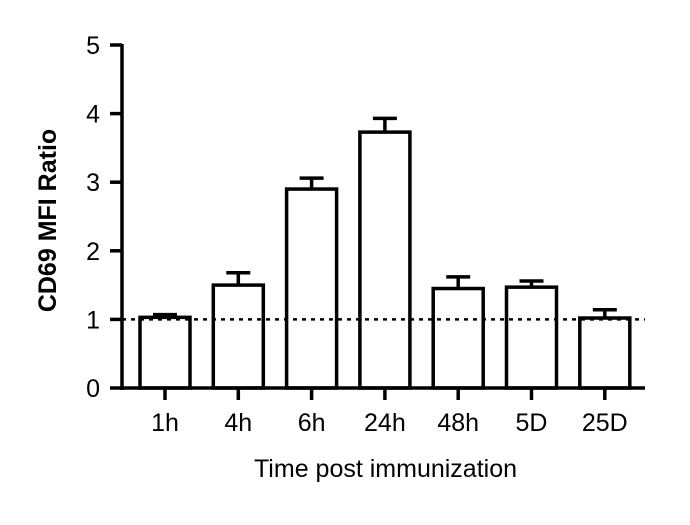 Image resolution: width=690 pixels, height=525 pixels. Describe the element at coordinates (165, 423) in the screenshot. I see `x-tick-label: 1h` at that location.